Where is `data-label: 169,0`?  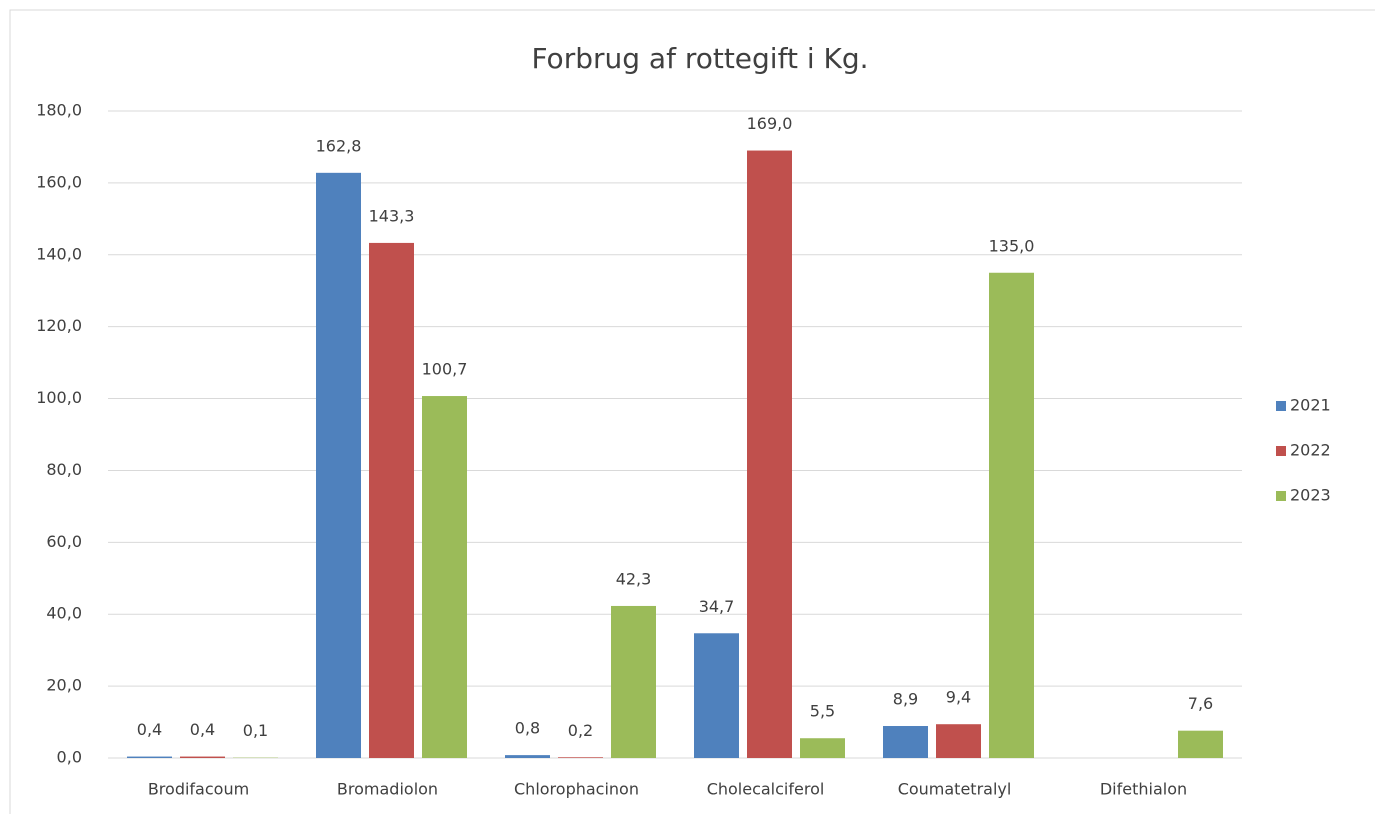
data-label: 169,0 is located at coordinates (770, 123).